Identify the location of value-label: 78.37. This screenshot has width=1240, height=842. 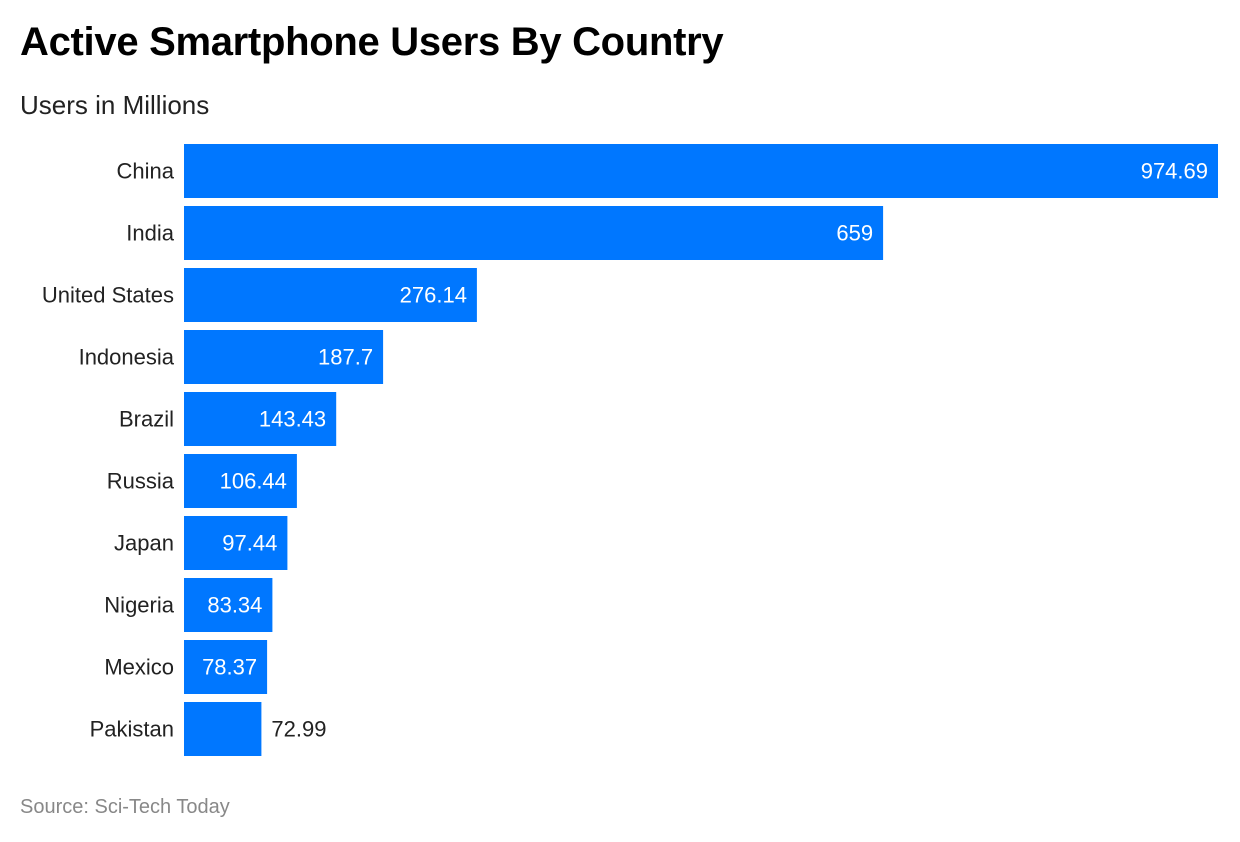
(229, 667).